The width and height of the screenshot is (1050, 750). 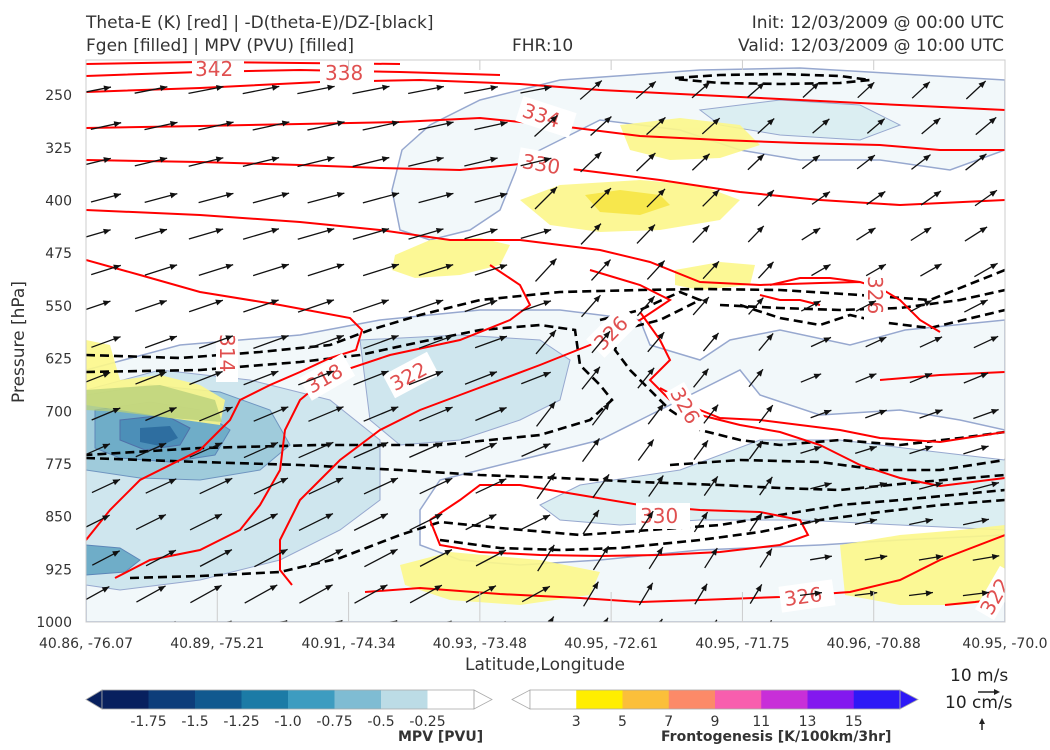 What do you see at coordinates (742, 644) in the screenshot?
I see `x-tick-label: 40.95, -71.75` at bounding box center [742, 644].